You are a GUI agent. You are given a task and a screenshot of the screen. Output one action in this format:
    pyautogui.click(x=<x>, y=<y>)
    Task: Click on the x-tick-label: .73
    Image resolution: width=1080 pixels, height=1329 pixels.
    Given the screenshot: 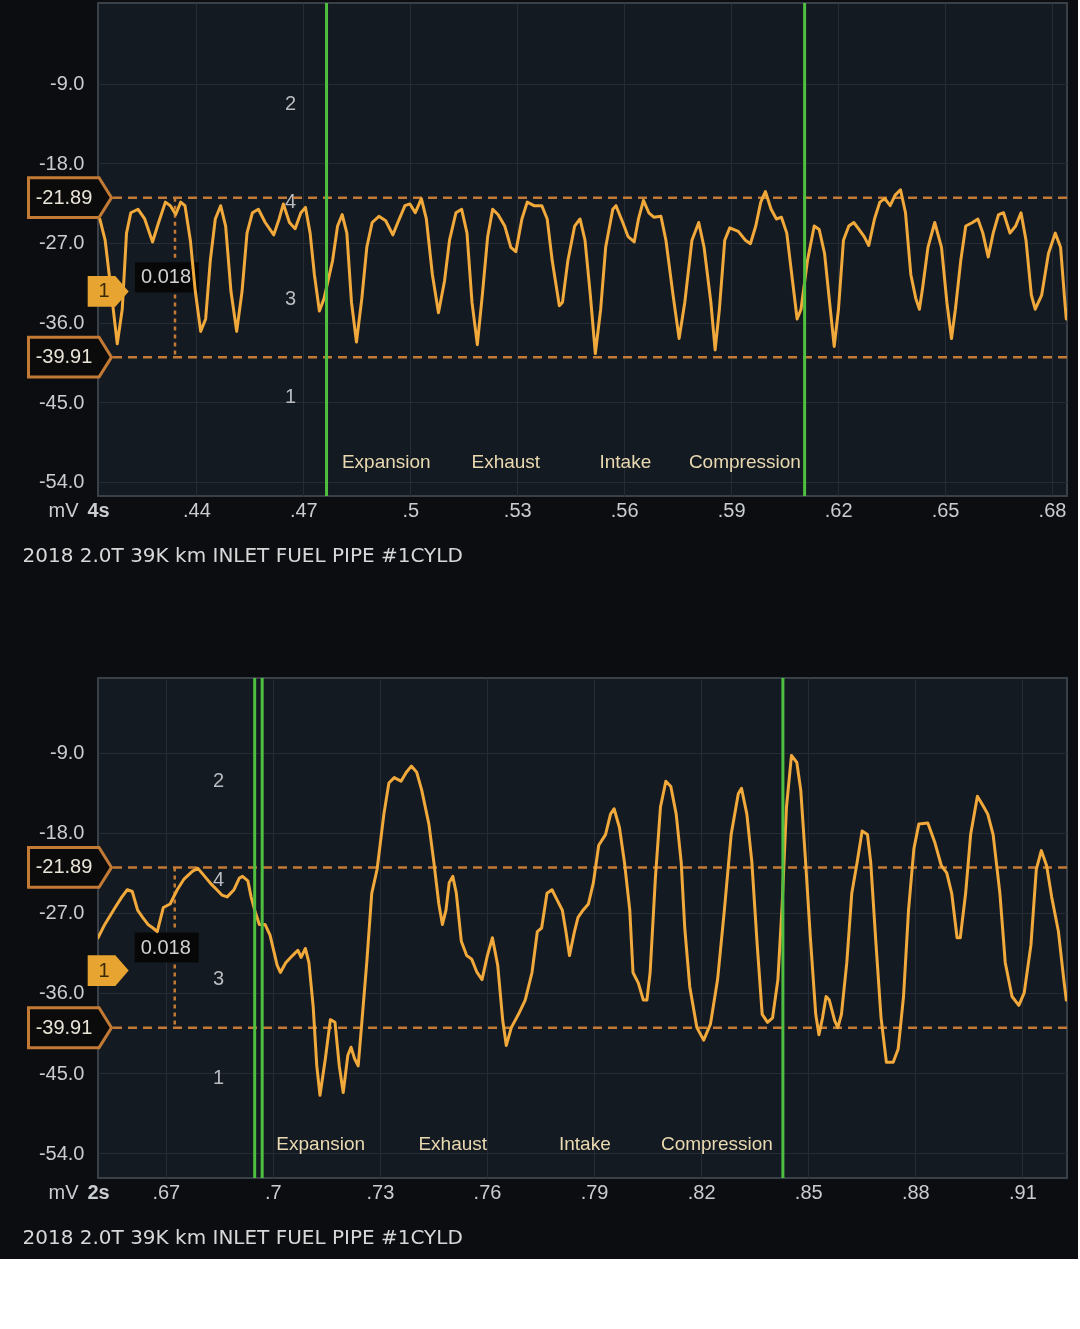 What is the action you would take?
    pyautogui.click(x=380, y=1191)
    